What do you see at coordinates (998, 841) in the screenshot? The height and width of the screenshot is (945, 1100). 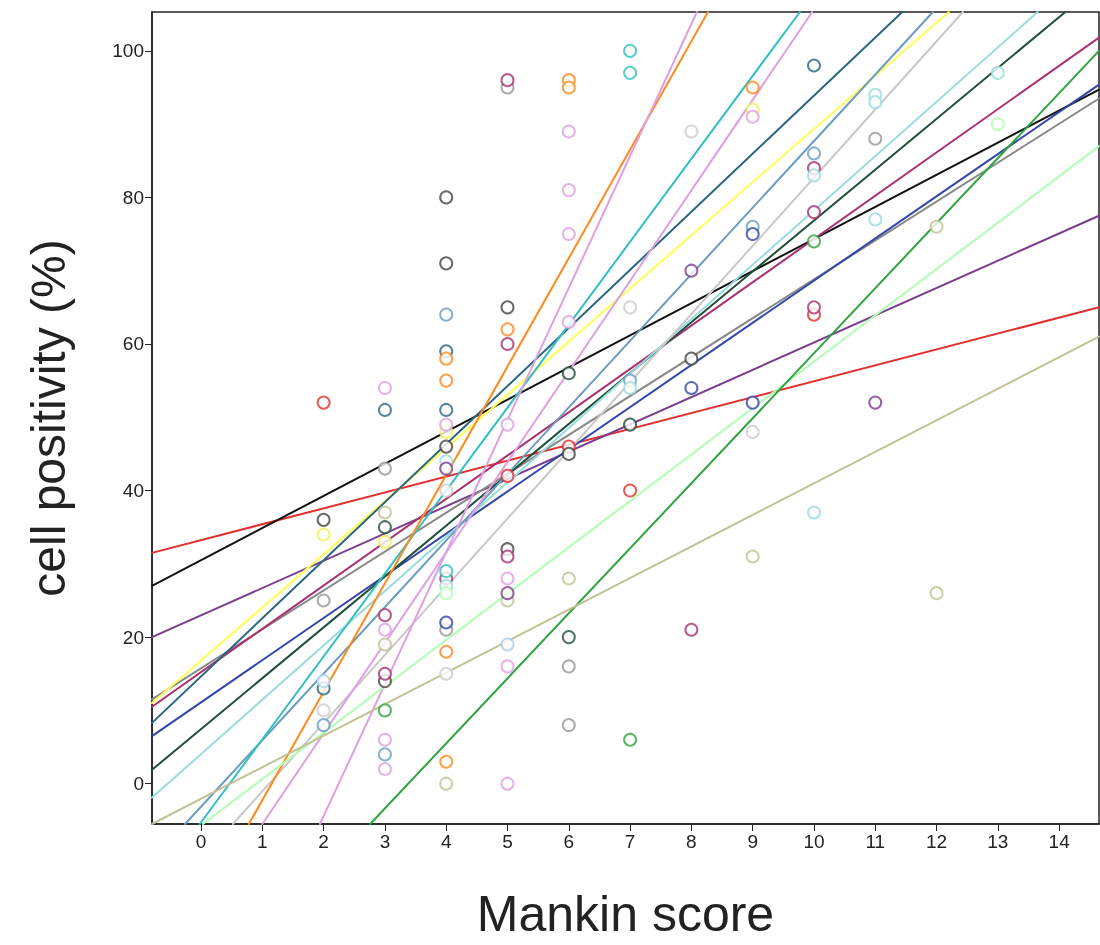 I see `x-tick-label: 13` at bounding box center [998, 841].